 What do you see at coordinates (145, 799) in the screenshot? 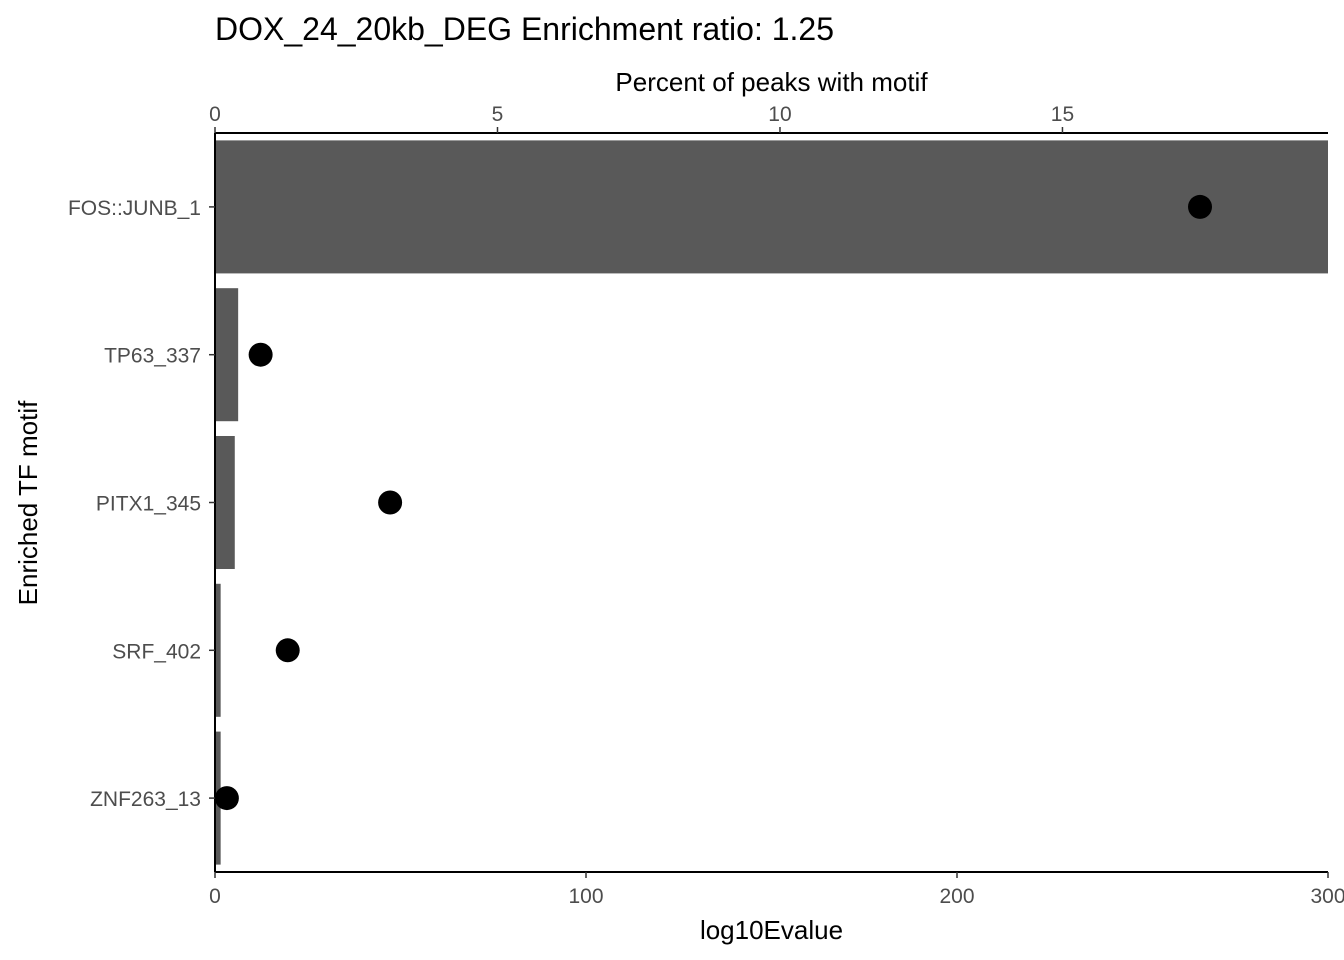
I see `y-axis-tick-label-4: ZNF263_13` at bounding box center [145, 799].